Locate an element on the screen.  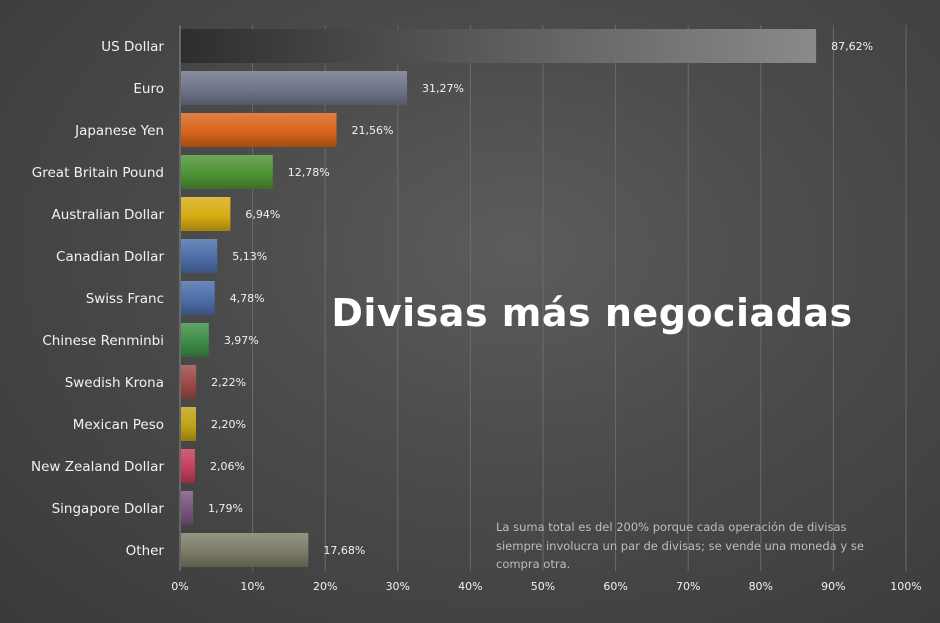
x-tick-label: 50% is located at coordinates (543, 586).